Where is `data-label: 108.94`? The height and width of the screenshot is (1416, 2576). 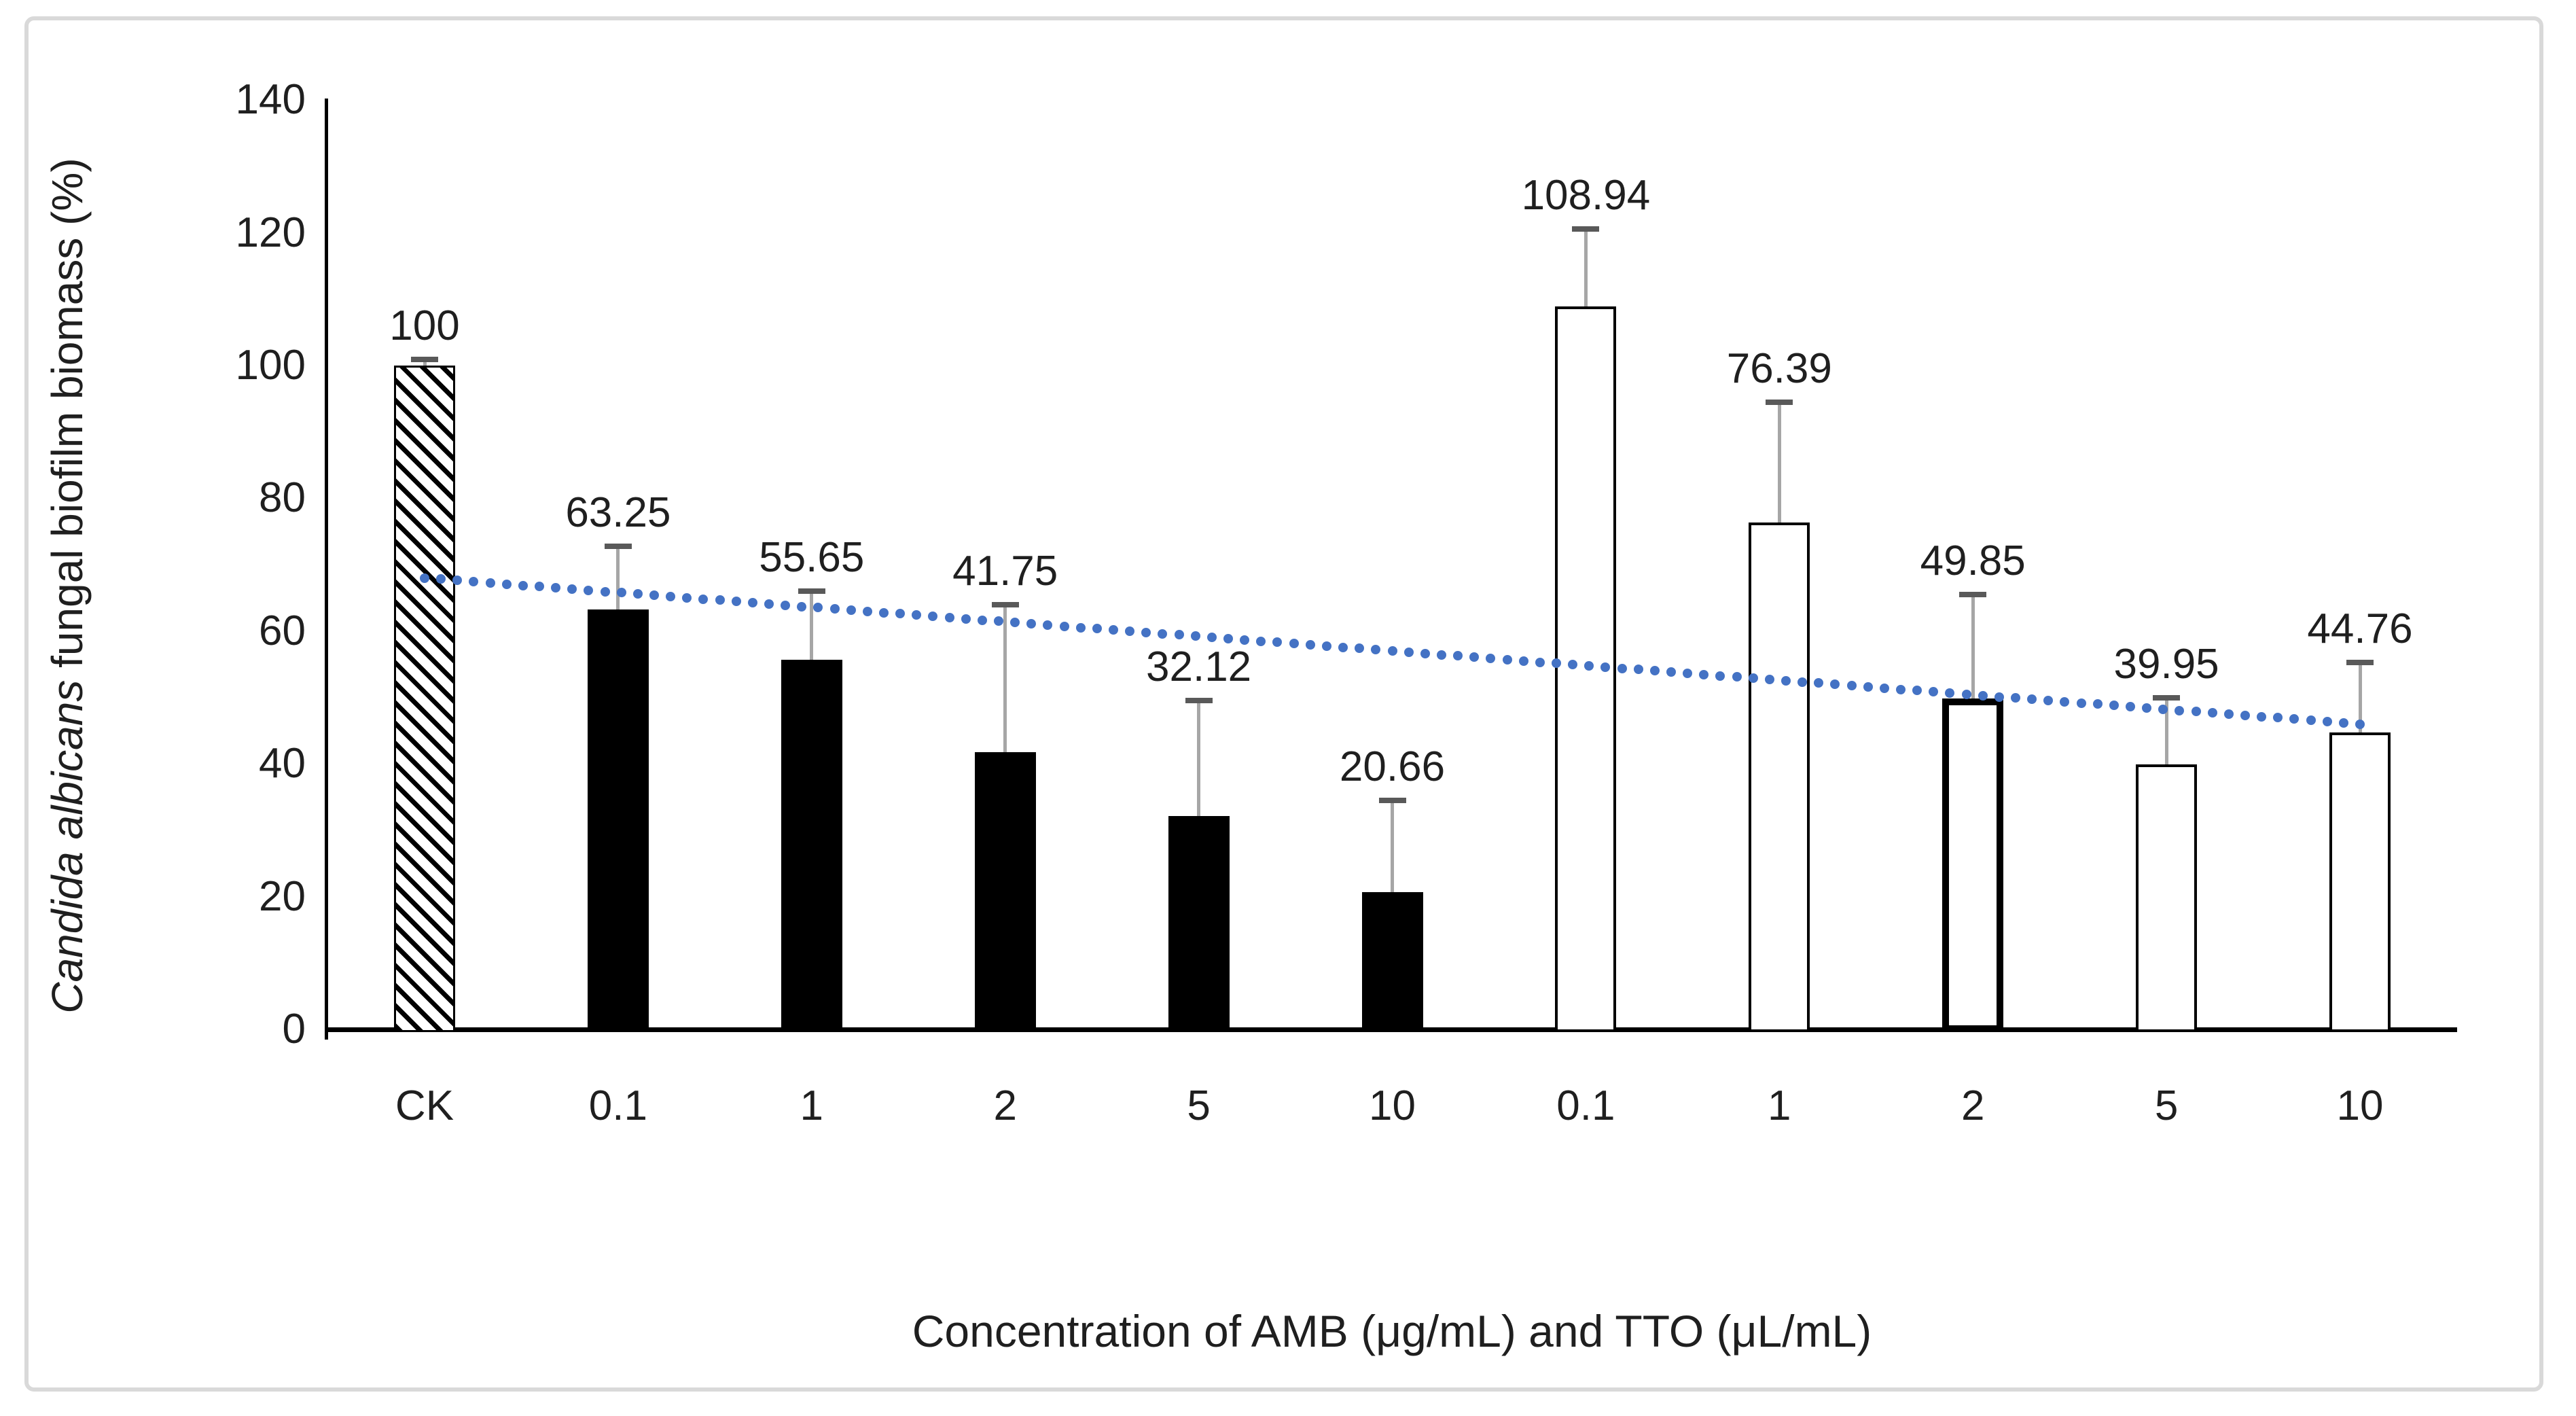
data-label: 108.94 is located at coordinates (1586, 195).